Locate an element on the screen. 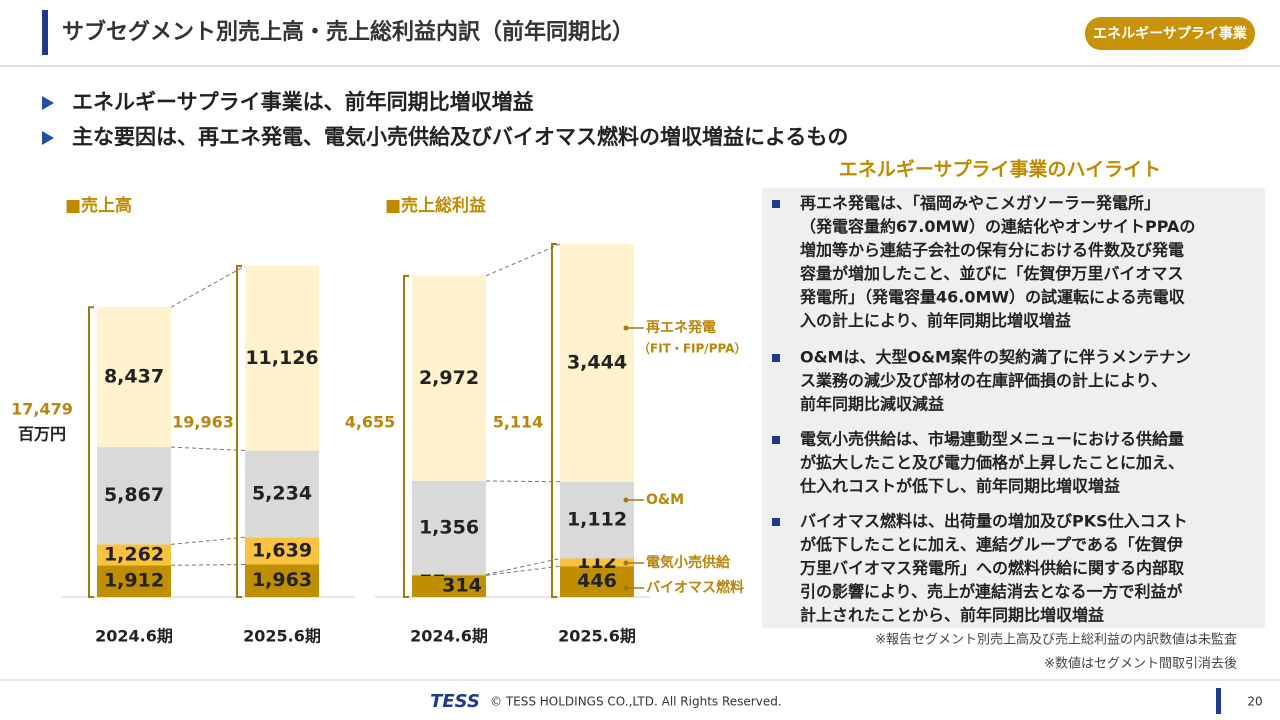  unit-label: 百万円 is located at coordinates (42, 434).